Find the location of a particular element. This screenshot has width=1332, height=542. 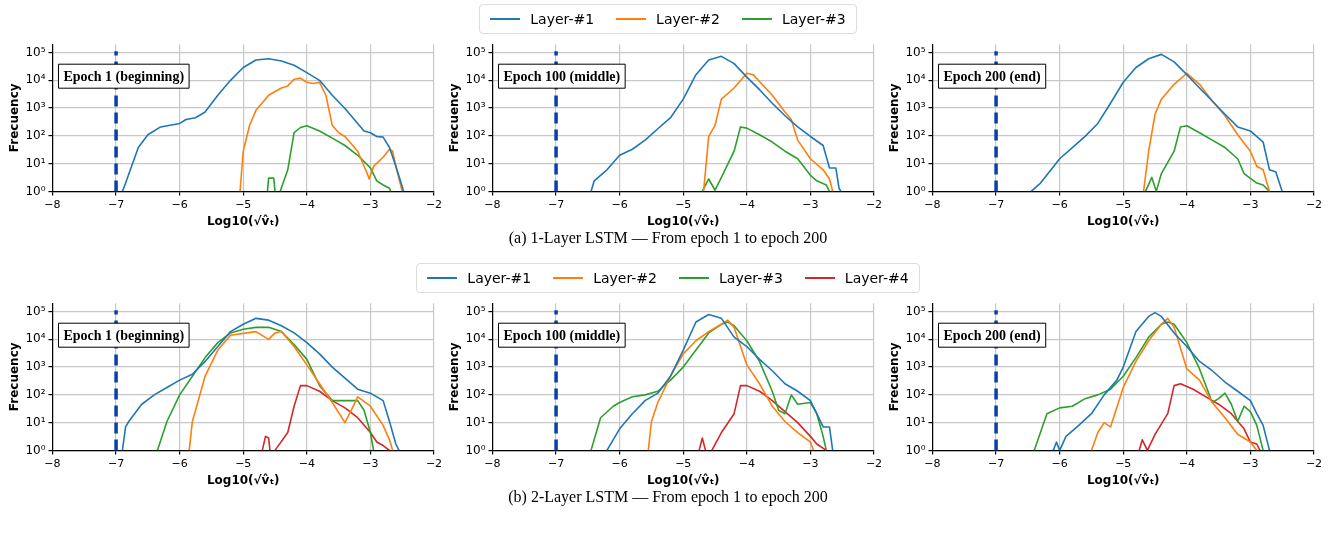

text: (b) 2-Layer LSTM — From epoch 1 to epoch 200 is located at coordinates (668, 498).